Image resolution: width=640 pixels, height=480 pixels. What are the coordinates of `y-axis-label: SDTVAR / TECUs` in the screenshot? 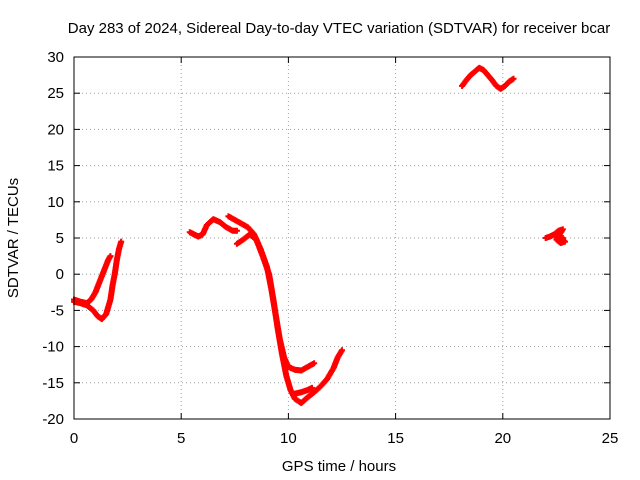 It's located at (13, 238).